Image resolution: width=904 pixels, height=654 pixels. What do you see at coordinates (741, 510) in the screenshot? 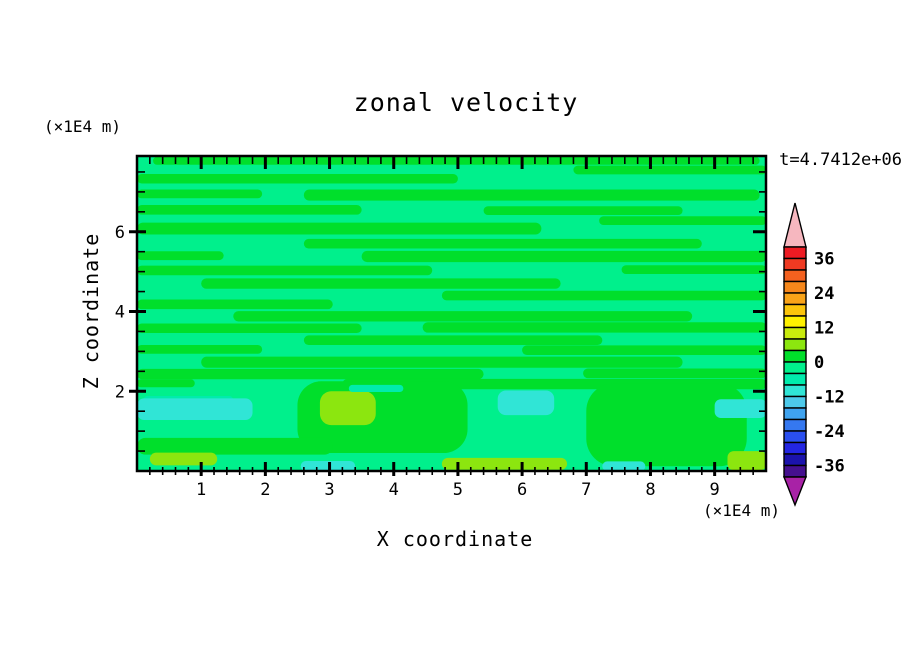
I see `x-axis-unit-label: (×1E4 m)` at bounding box center [741, 510].